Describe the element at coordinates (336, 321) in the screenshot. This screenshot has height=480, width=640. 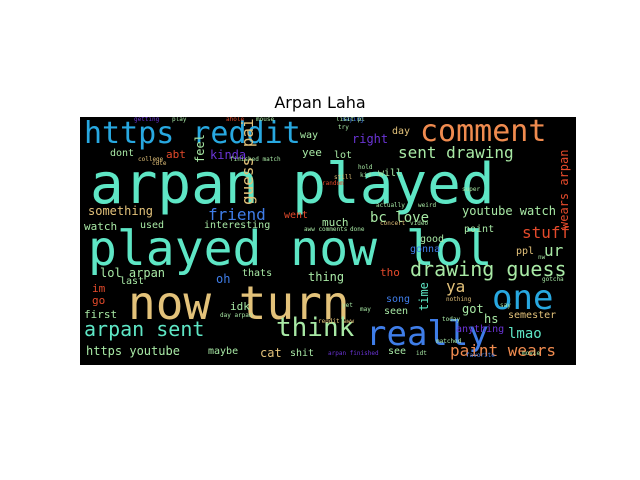
I see `word-reddit-aww: reddit aww` at that location.